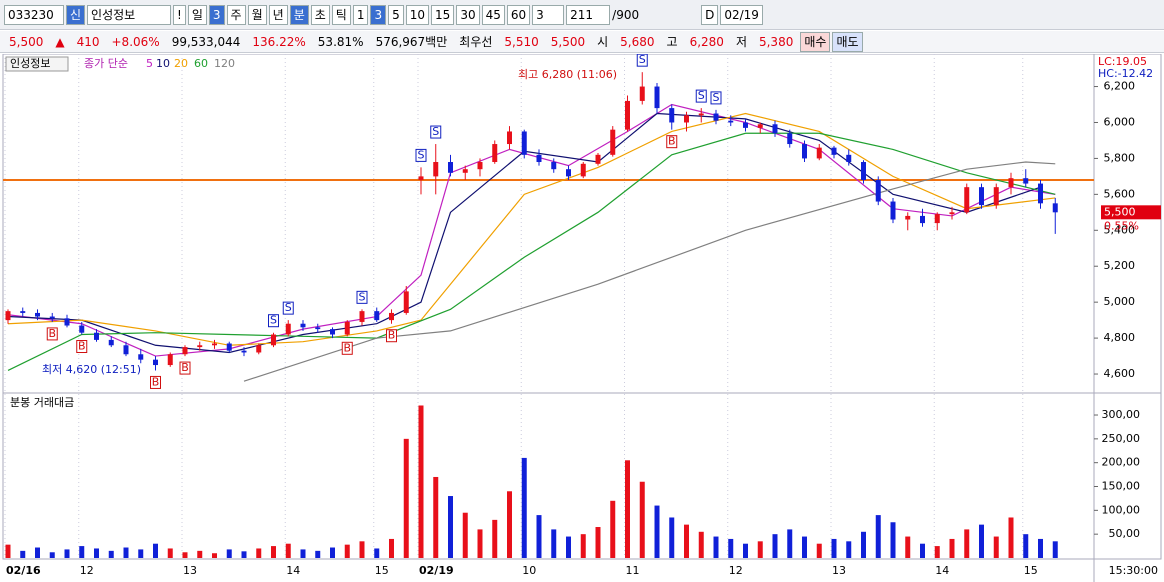  Describe the element at coordinates (1121, 509) in the screenshot. I see `volume-tick-label: 100,00` at that location.